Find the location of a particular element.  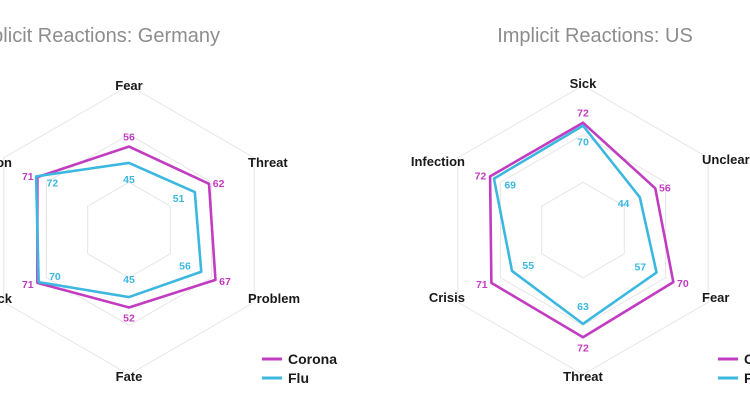

legend-label: C is located at coordinates (747, 359).